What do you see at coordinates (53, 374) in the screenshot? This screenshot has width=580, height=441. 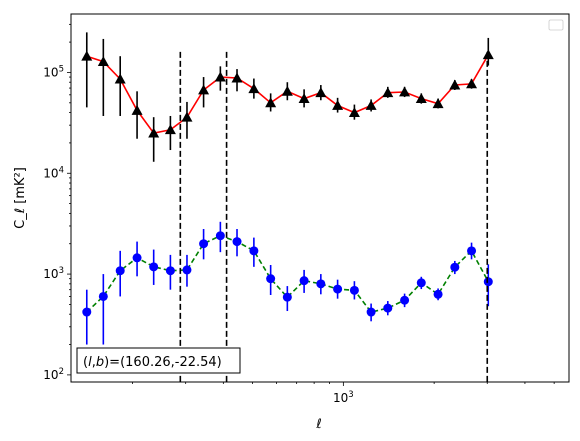 I see `y-tick-label: 102` at bounding box center [53, 374].